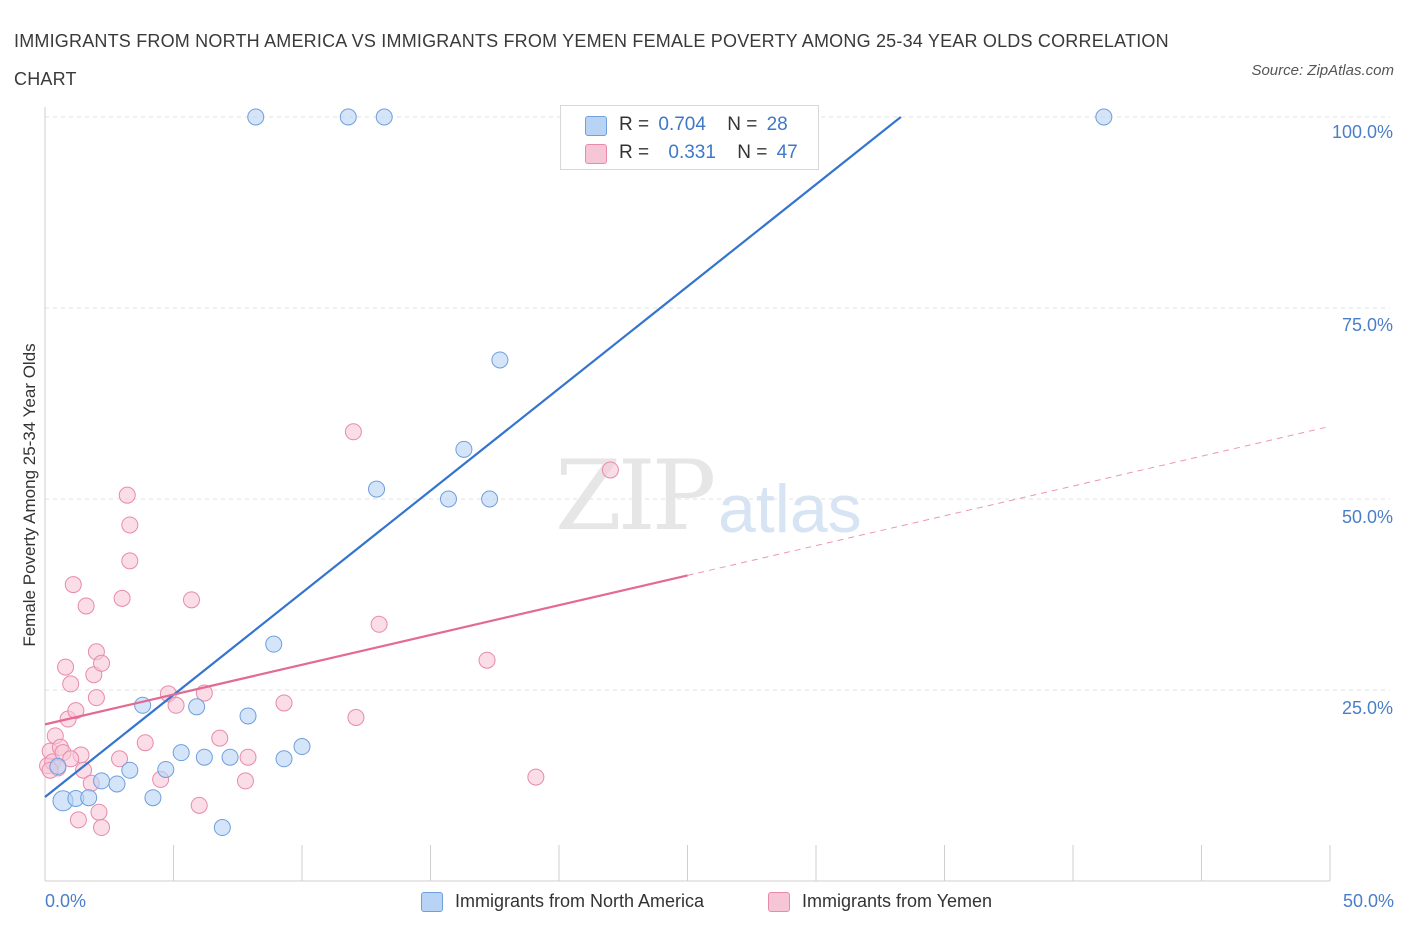 This screenshot has width=1406, height=930. Describe the element at coordinates (580, 901) in the screenshot. I see `bottom-legend-label-north-america: Immigrants from North America` at that location.